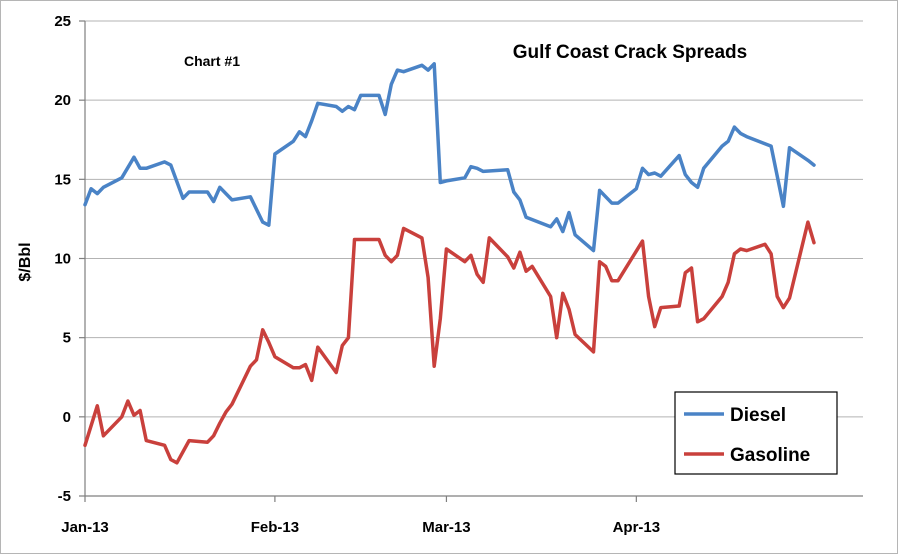  I want to click on x-tick-label: Jan-13, so click(85, 527).